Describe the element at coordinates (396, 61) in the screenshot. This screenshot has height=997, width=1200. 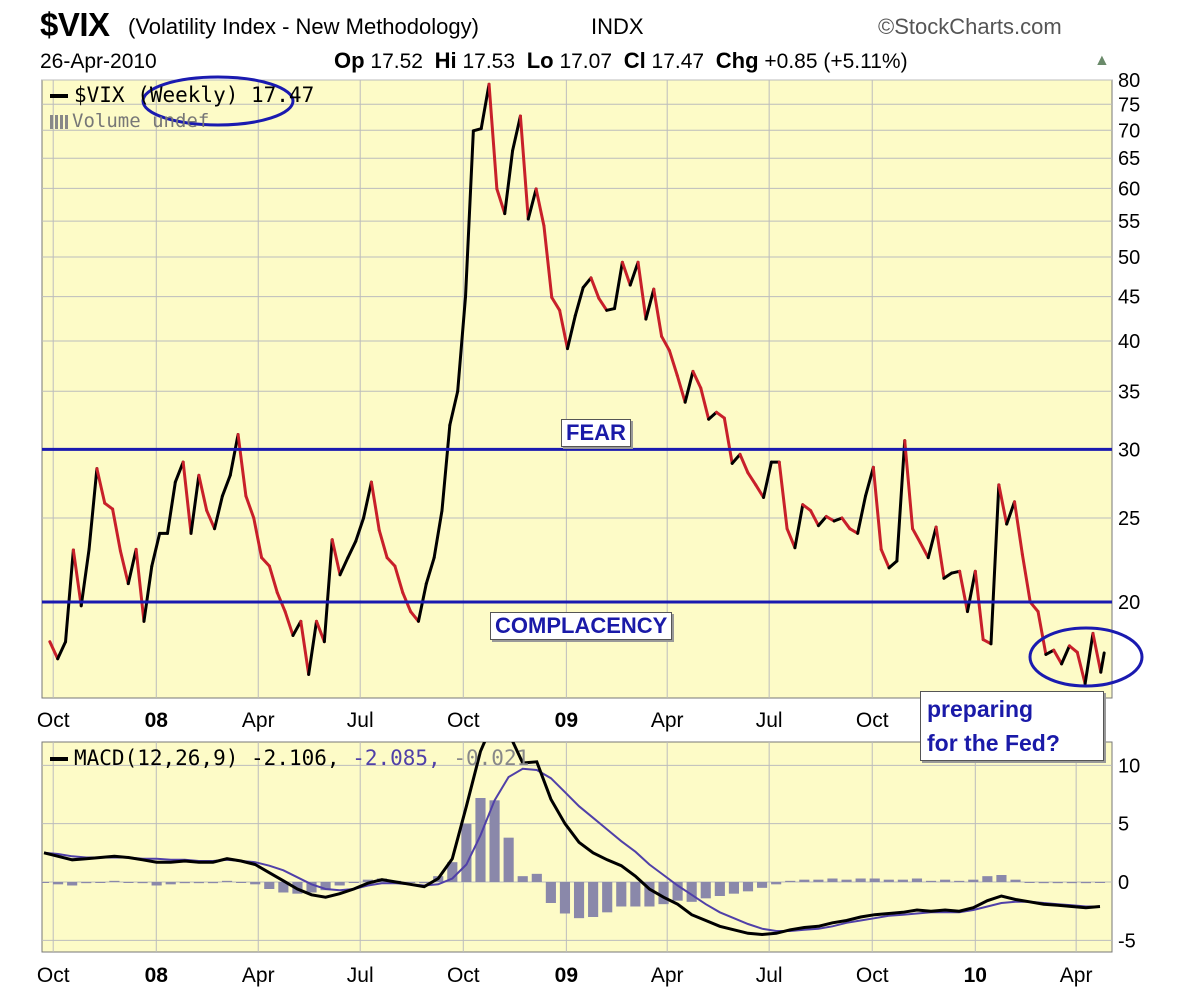
I see `open-value: 17.52` at that location.